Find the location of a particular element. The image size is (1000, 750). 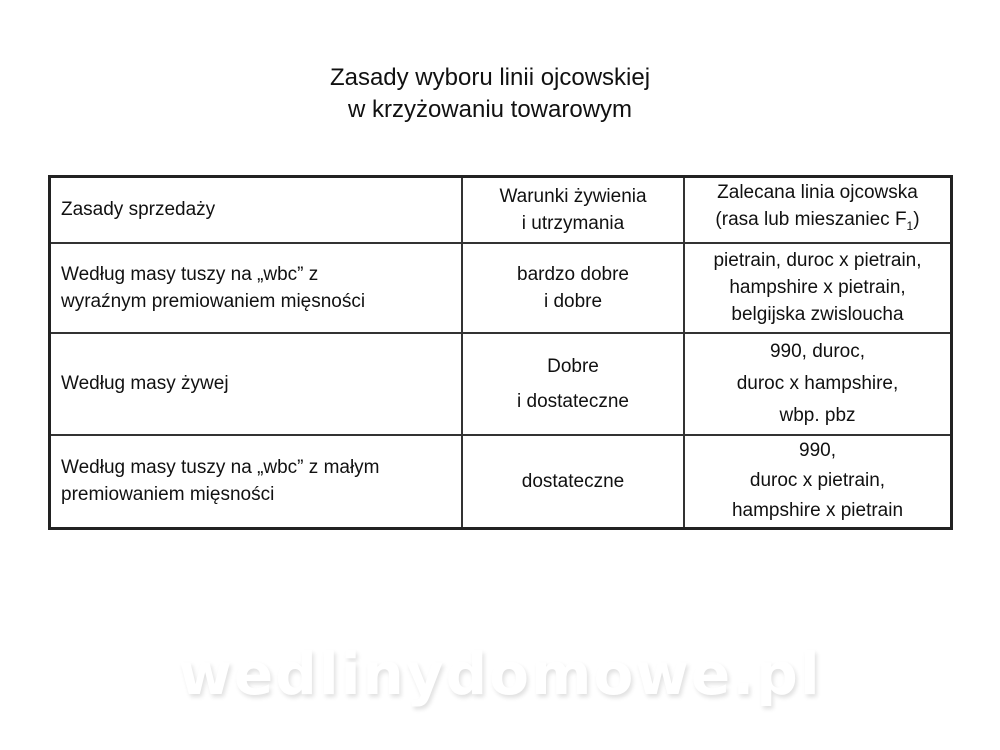

cell-text: Według masy żywej is located at coordinates (145, 383).